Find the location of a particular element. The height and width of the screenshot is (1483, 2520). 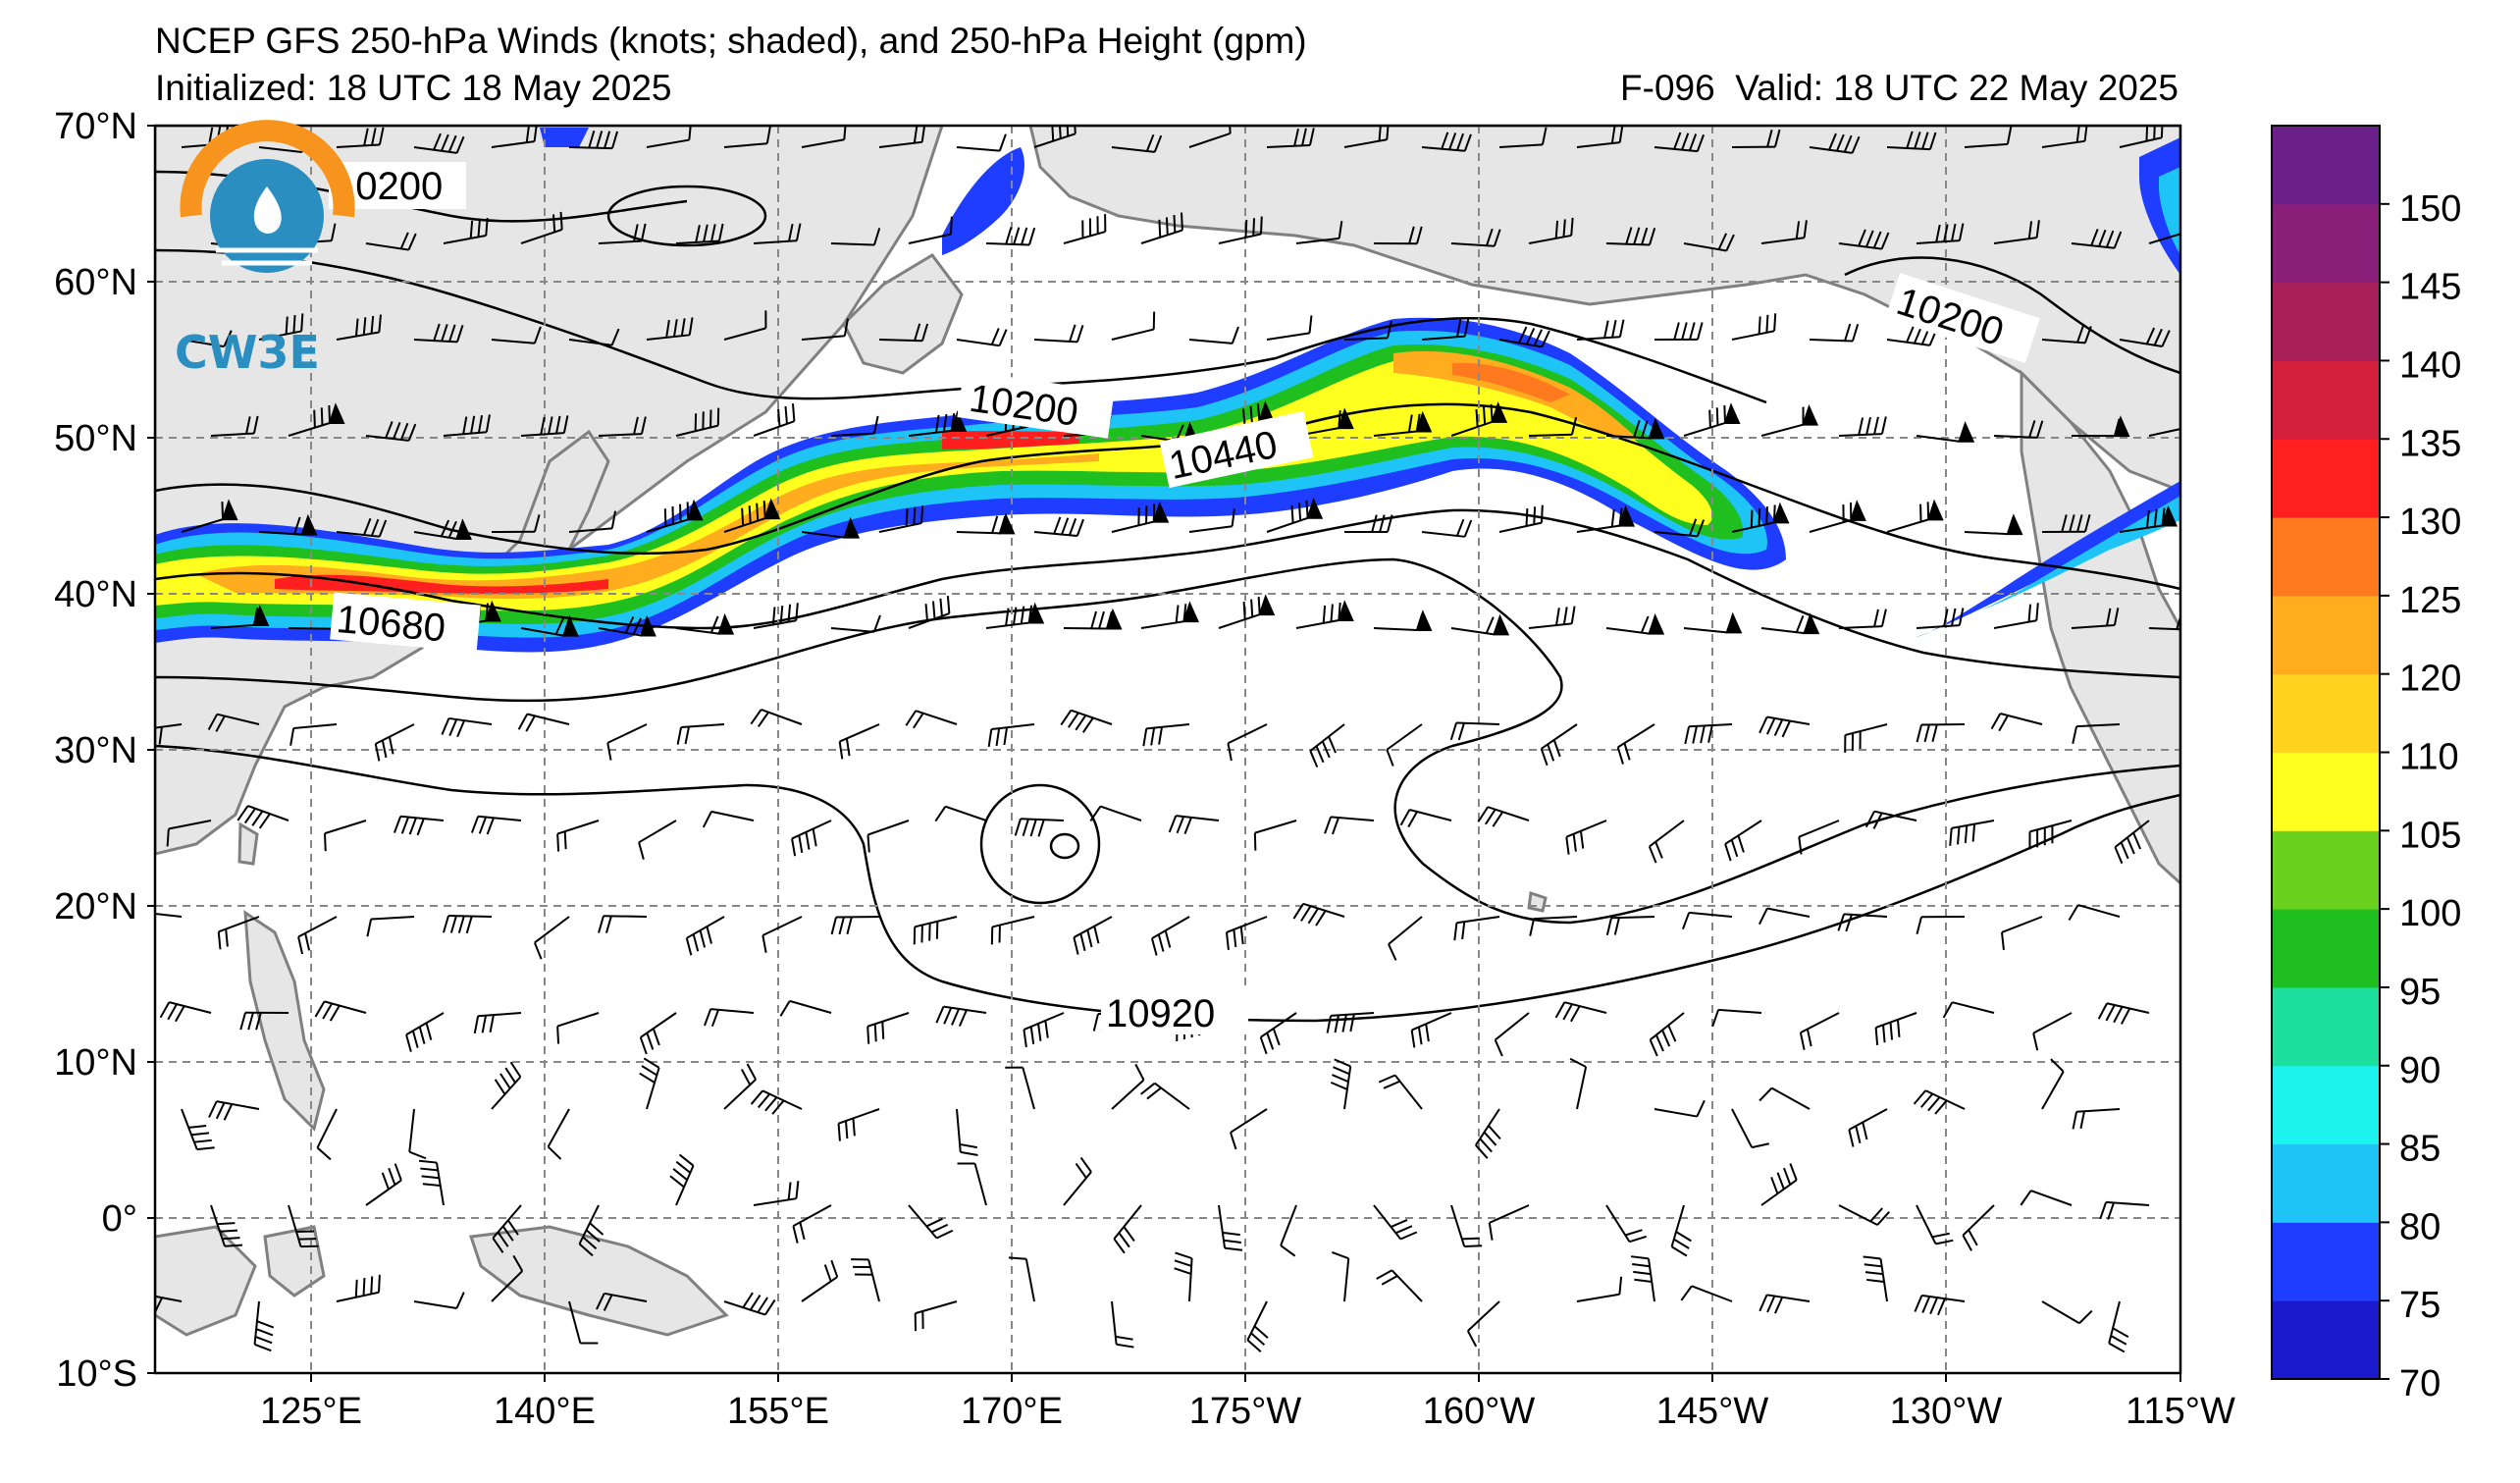

colorbar-label: 130 is located at coordinates (2430, 522).